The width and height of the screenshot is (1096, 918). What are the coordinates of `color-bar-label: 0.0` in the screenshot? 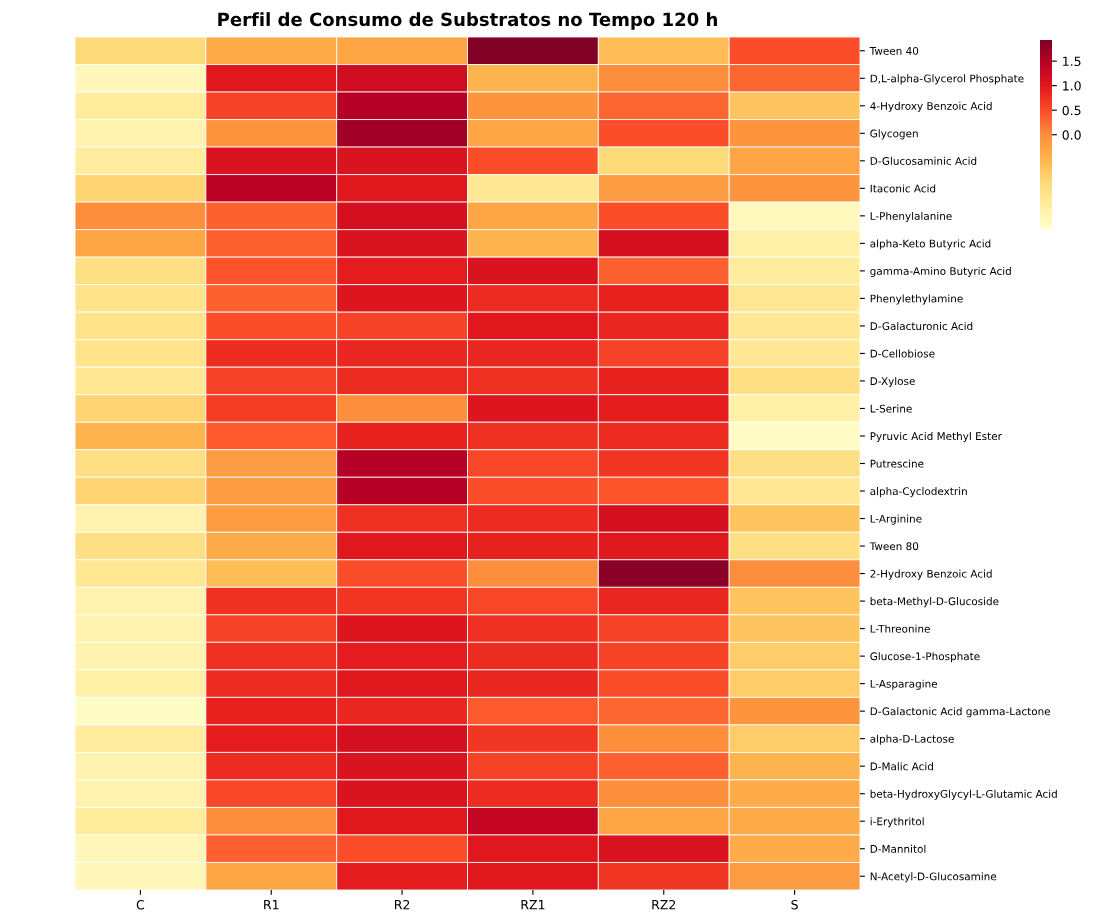 It's located at (1071, 135).